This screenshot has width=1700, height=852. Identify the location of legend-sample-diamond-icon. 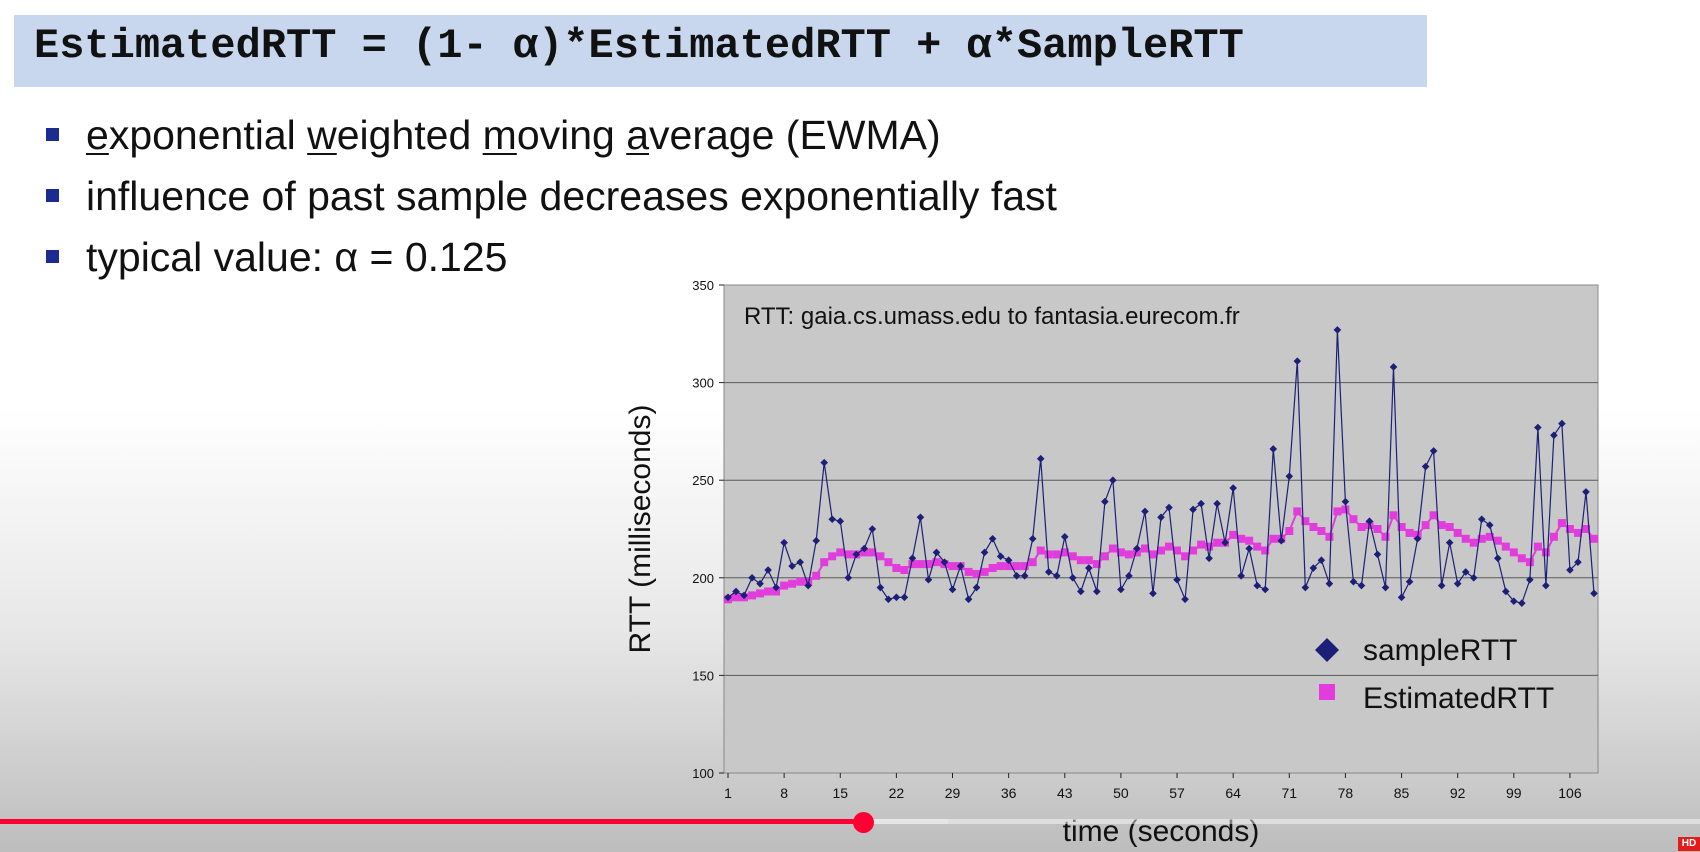
(1327, 650).